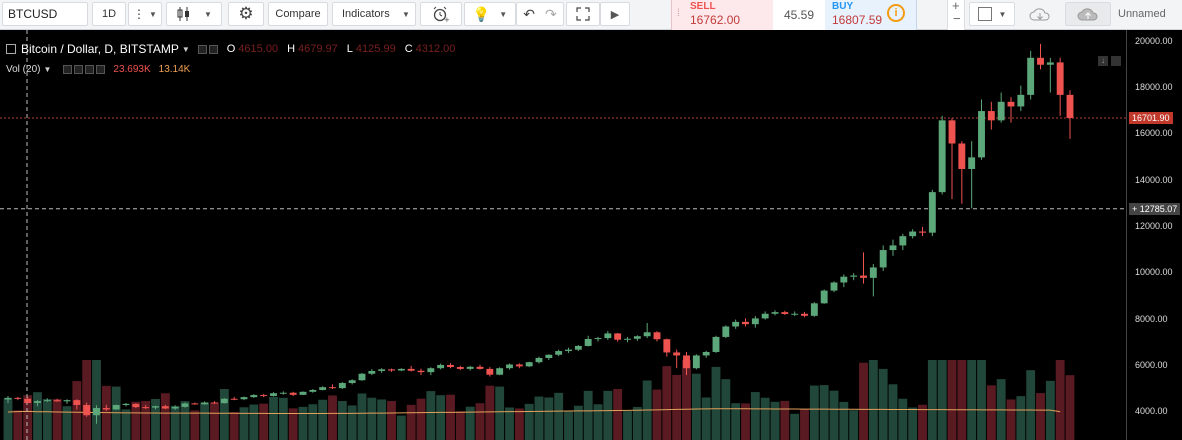  Describe the element at coordinates (139, 14) in the screenshot. I see `more-vertical-icon: ⋮` at that location.